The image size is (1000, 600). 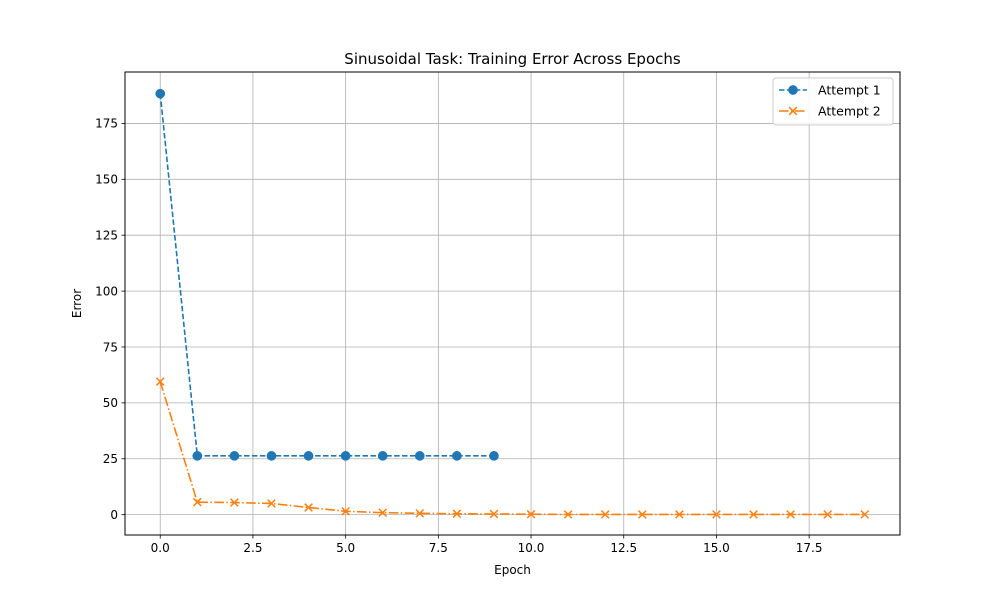 I want to click on y-tick-label: 175, so click(x=106, y=124).